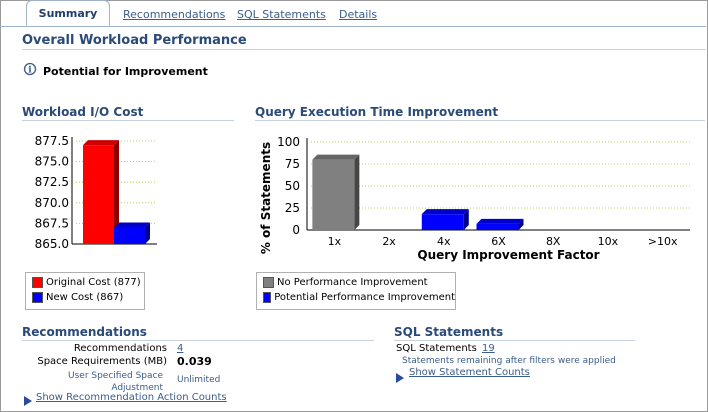 This screenshot has width=708, height=412. What do you see at coordinates (296, 230) in the screenshot?
I see `y-tick-label: 0` at bounding box center [296, 230].